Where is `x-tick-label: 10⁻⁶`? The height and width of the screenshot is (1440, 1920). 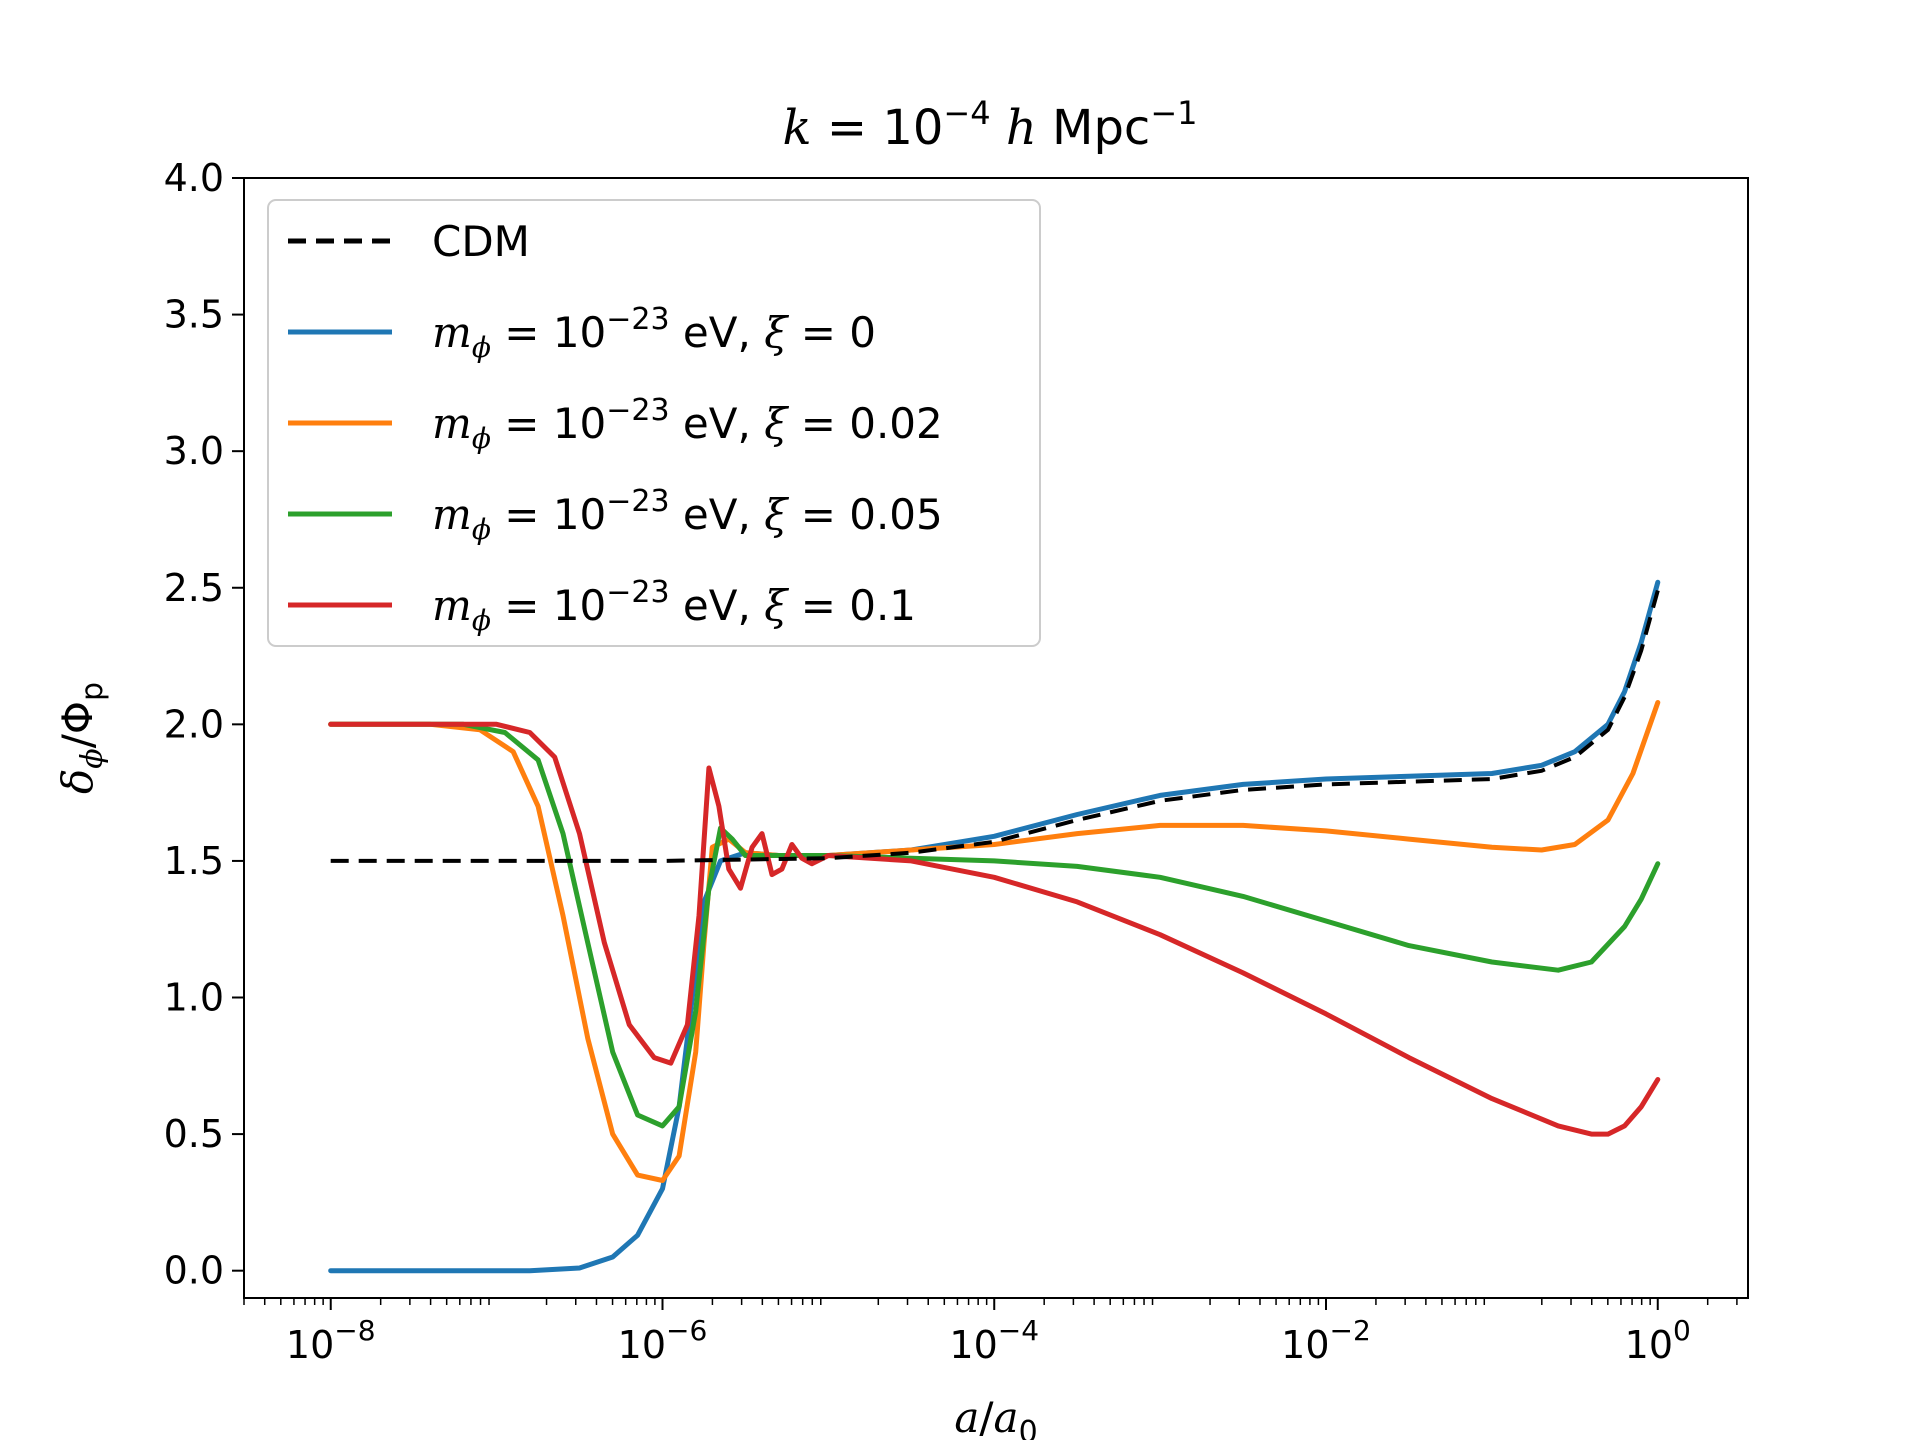
x-tick-label: 10⁻⁶ is located at coordinates (663, 1340).